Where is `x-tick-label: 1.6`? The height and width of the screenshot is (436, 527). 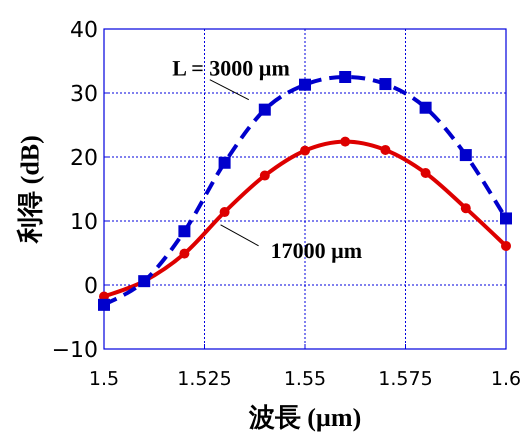
x-tick-label: 1.6 is located at coordinates (506, 379).